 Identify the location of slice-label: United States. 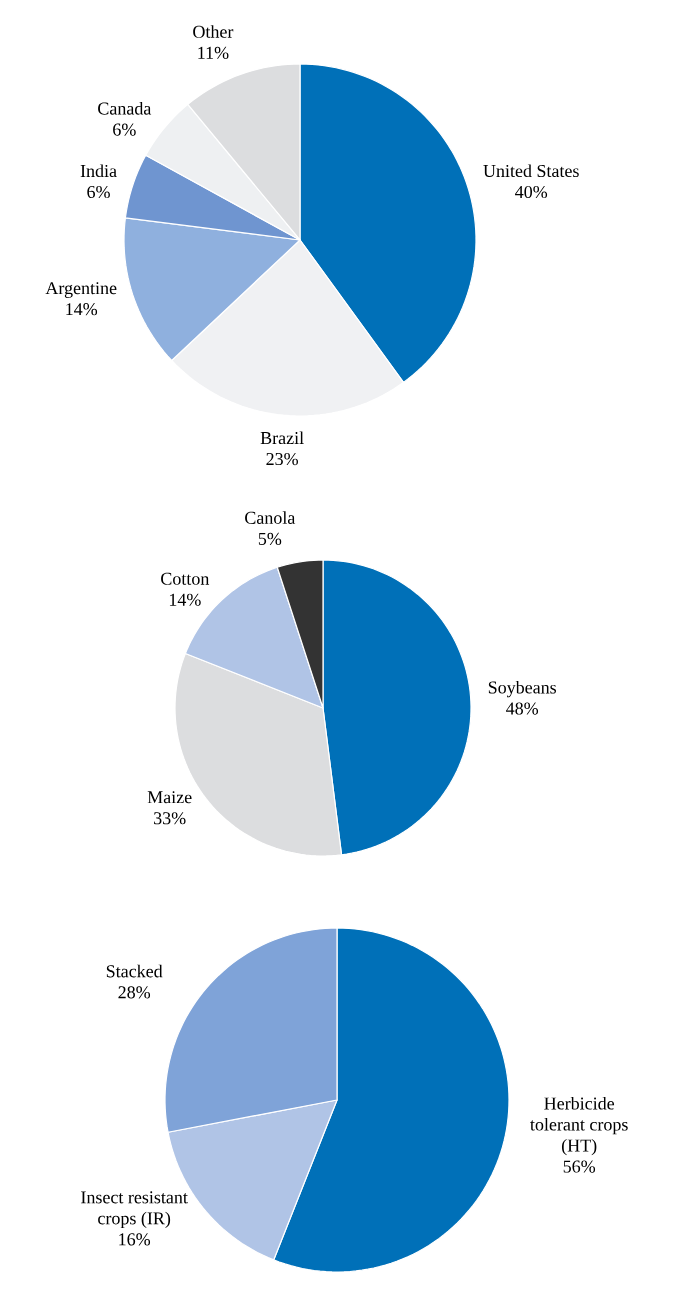
(531, 171).